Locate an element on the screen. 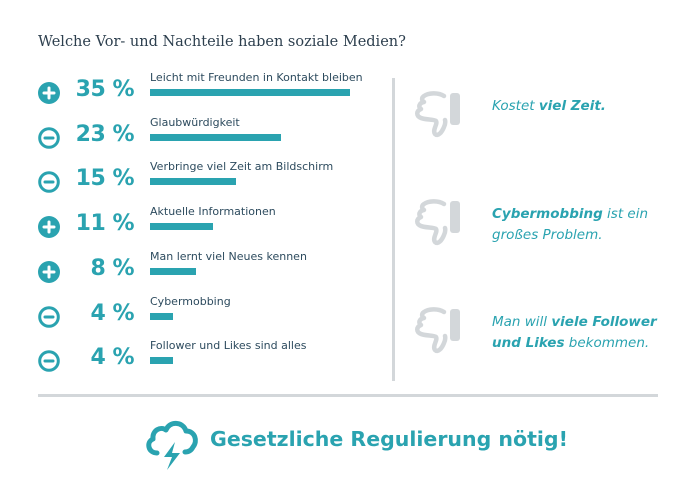 This screenshot has height=483, width=690. con-text: Kostet viel Zeit. is located at coordinates (582, 106).